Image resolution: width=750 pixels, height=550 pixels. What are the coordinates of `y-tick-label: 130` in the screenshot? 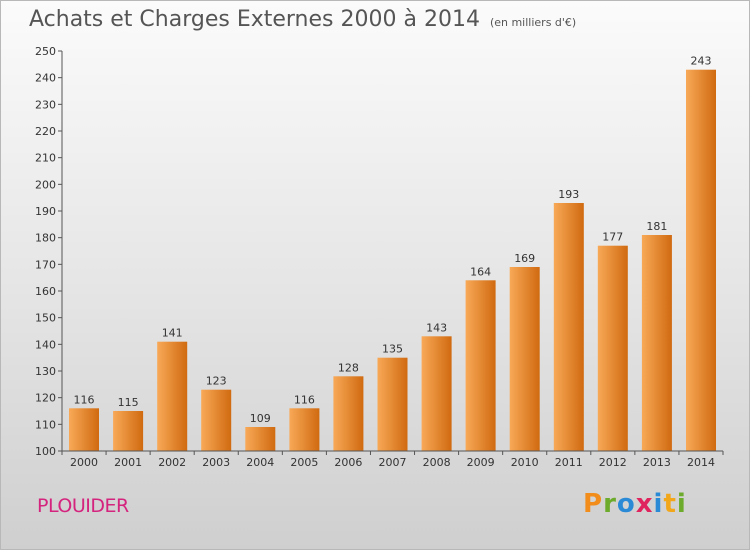 It's located at (45, 371).